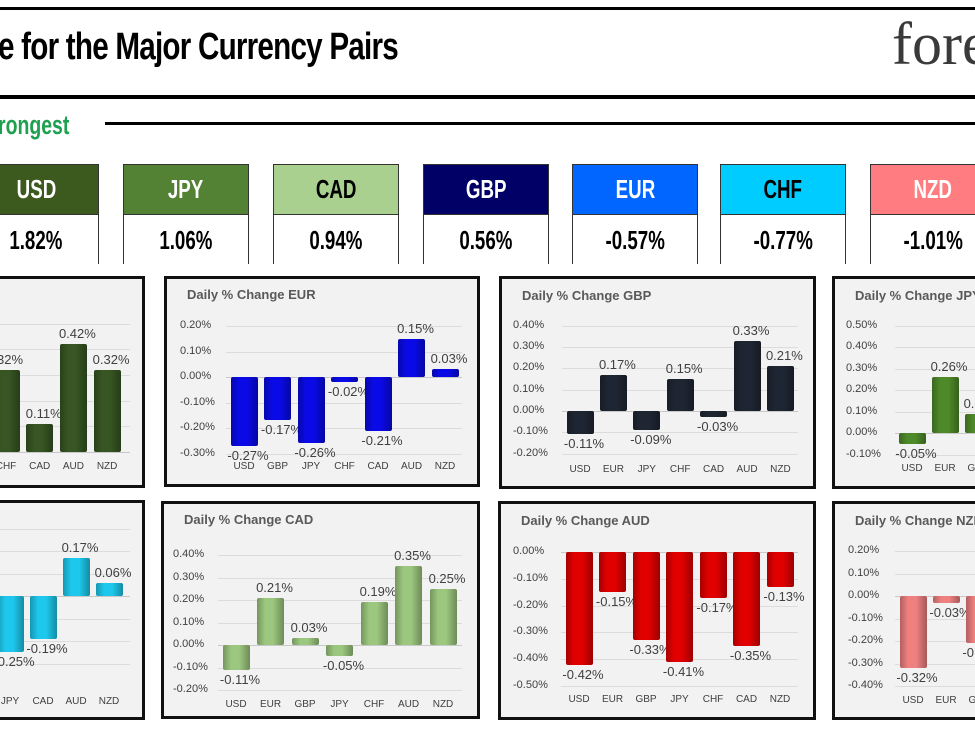 Image resolution: width=975 pixels, height=730 pixels. Describe the element at coordinates (949, 367) in the screenshot. I see `data-label: 0.26%` at that location.